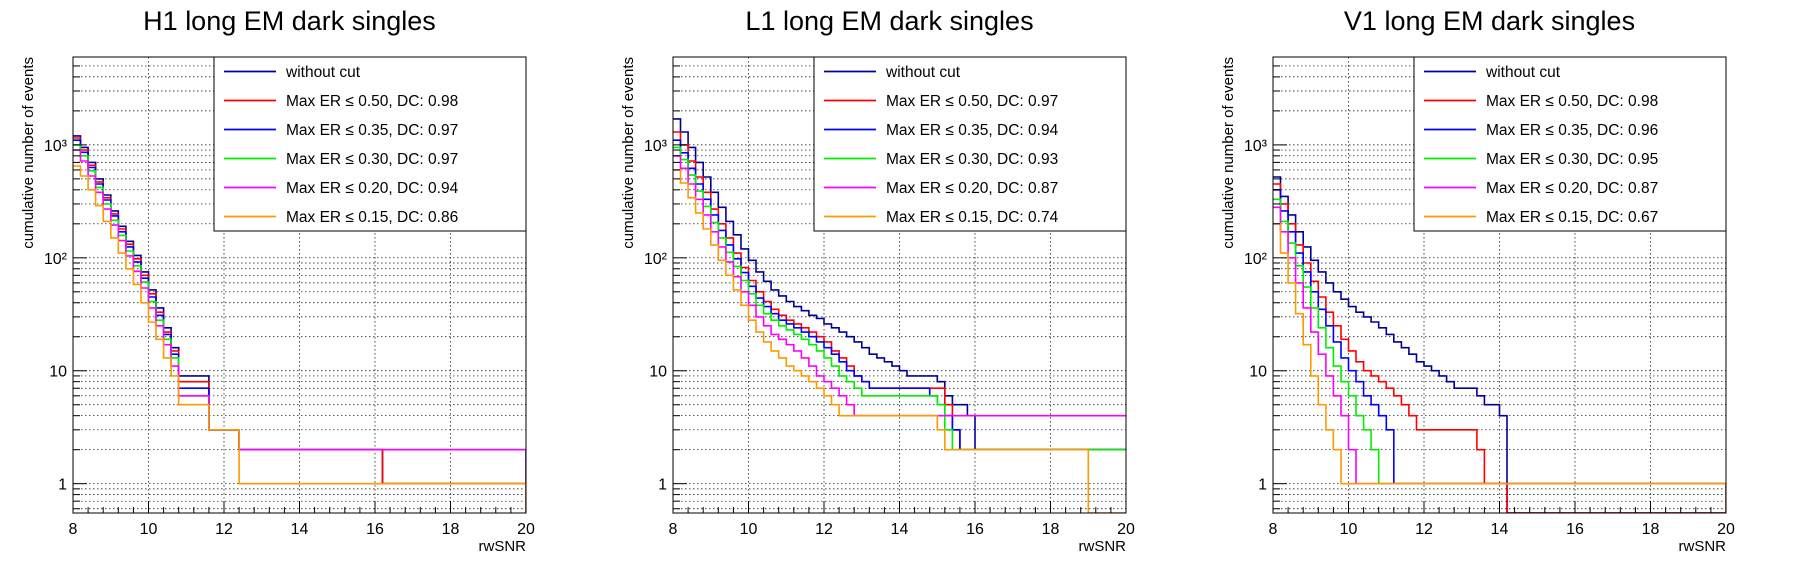 The height and width of the screenshot is (576, 1798). I want to click on legend-entry: Max ER ≤ 0.50, DC: 0.97, so click(972, 101).